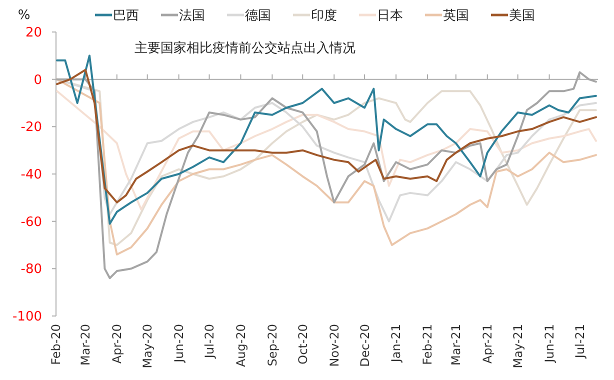 Image resolution: width=614 pixels, height=380 pixels. Describe the element at coordinates (126, 16) in the screenshot. I see `legend-label: 巴西` at that location.